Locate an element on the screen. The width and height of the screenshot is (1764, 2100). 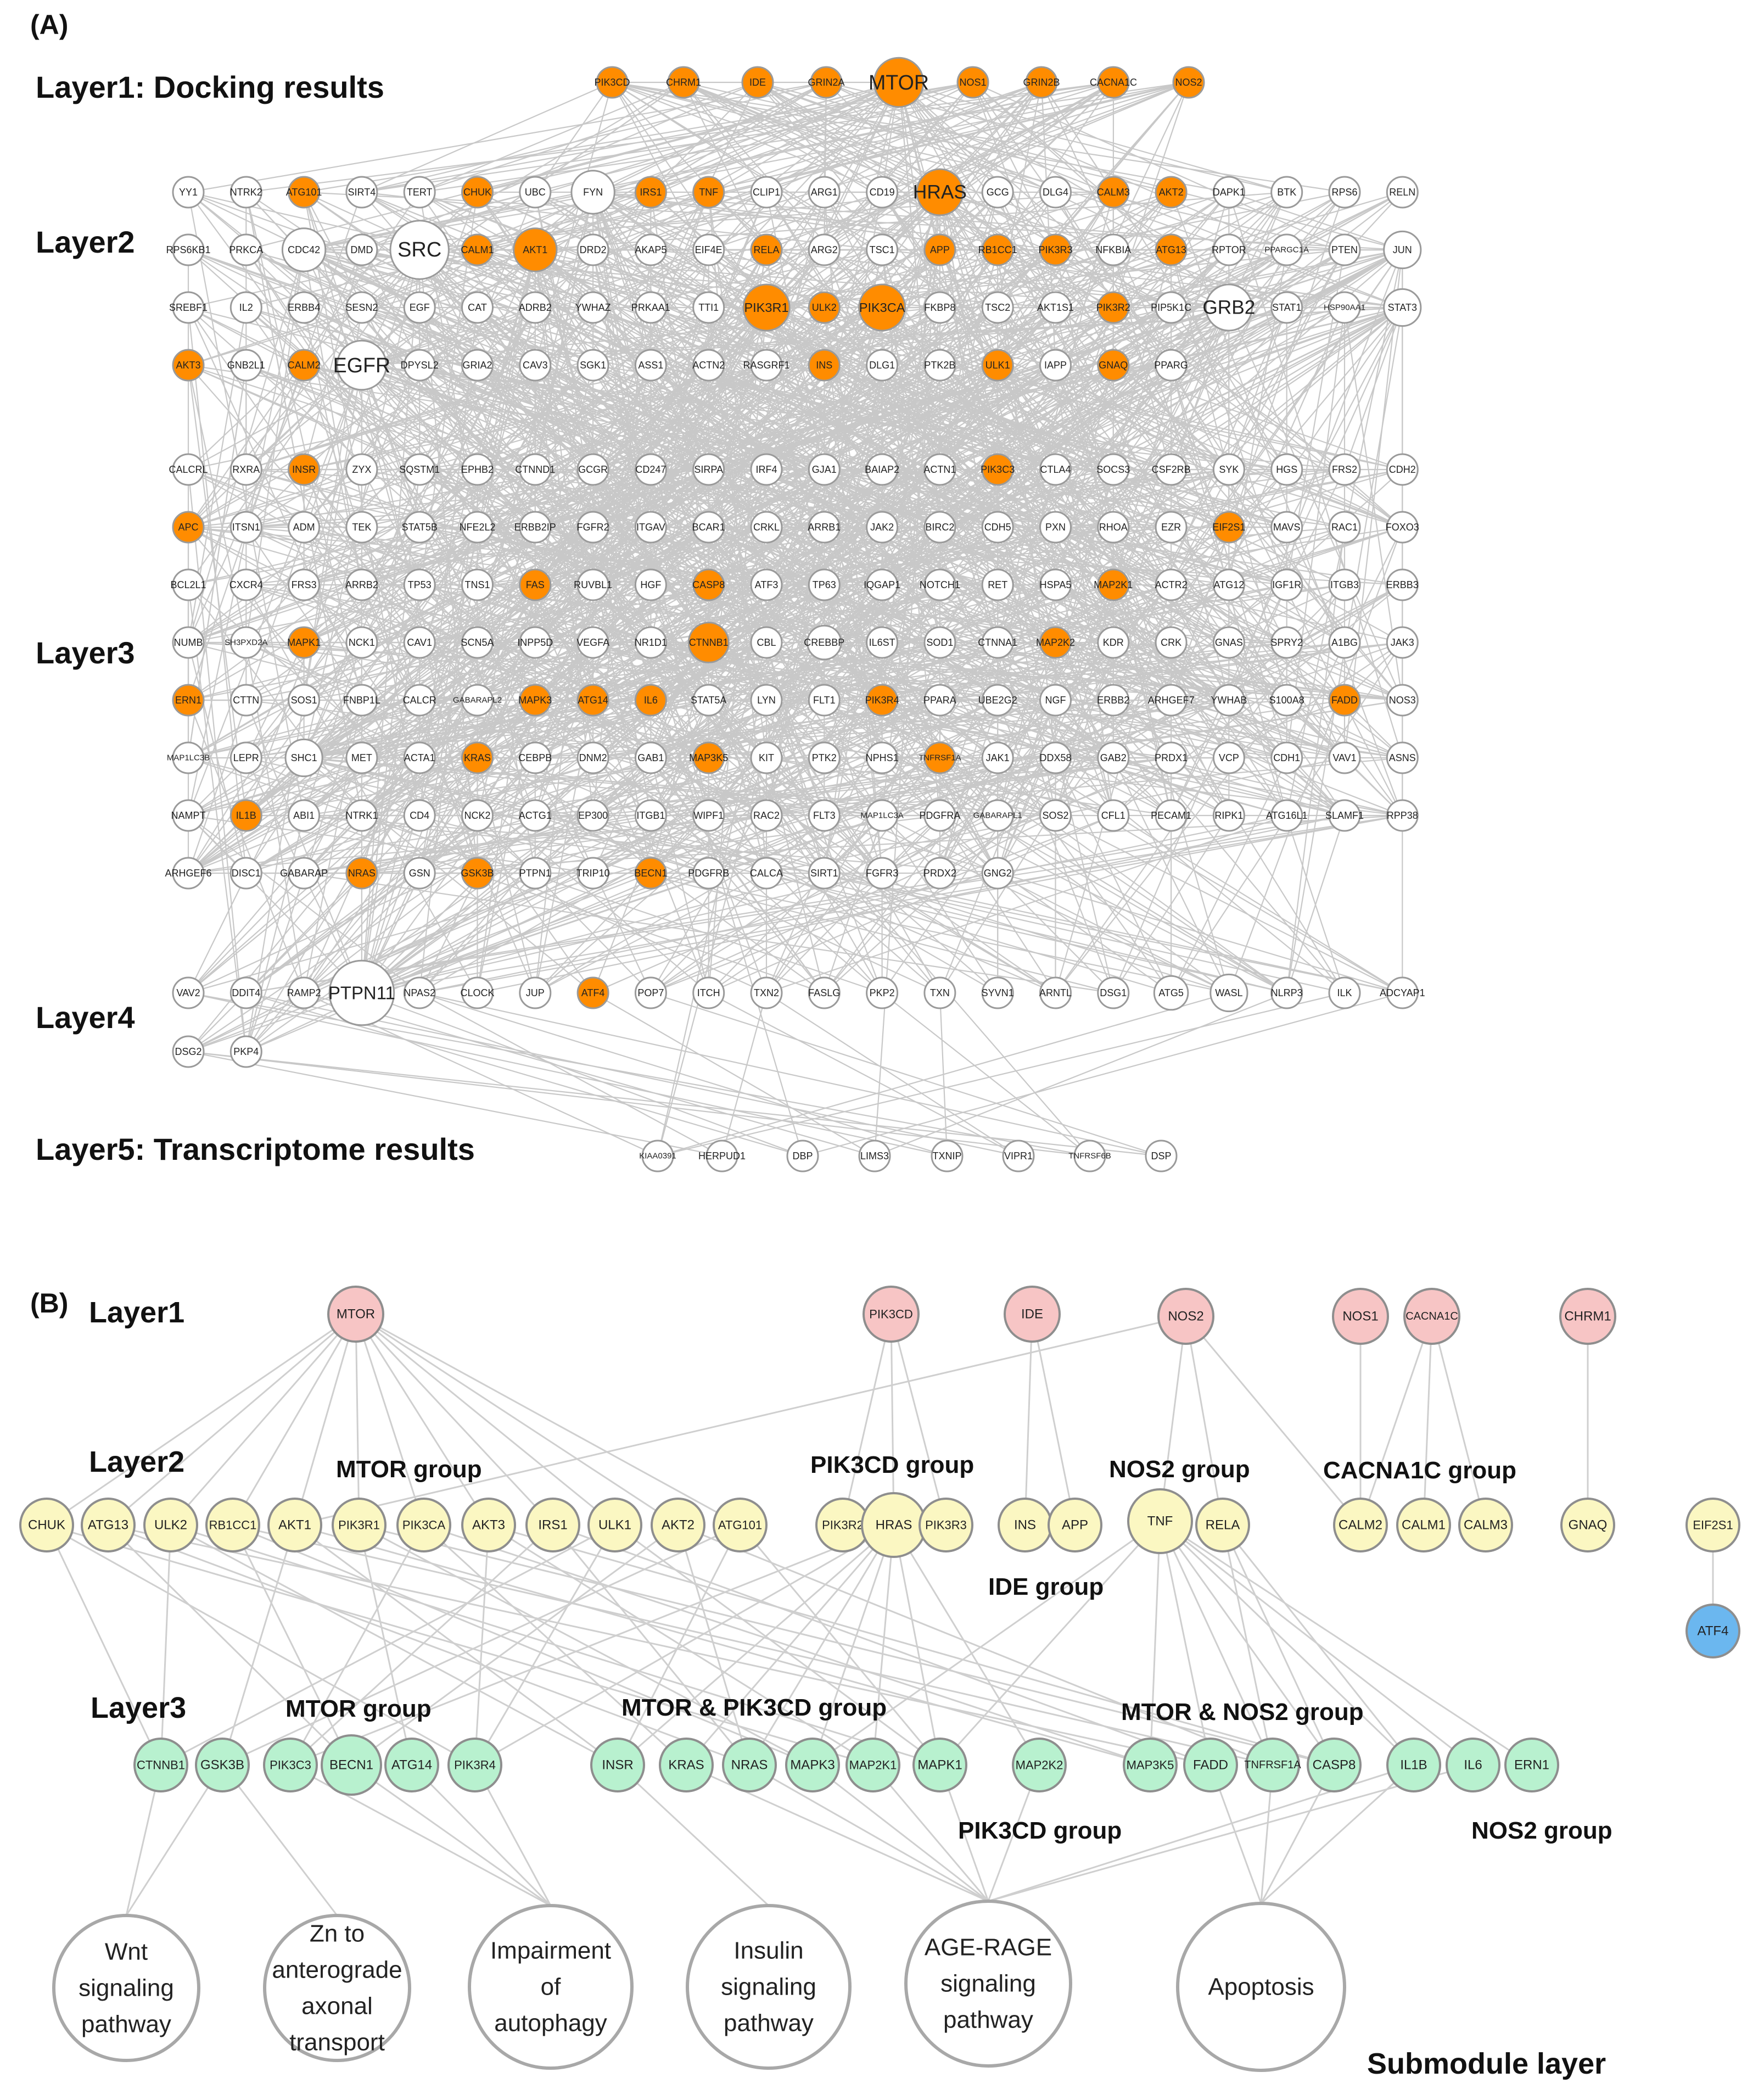
node-label: FOXO3 is located at coordinates (1403, 527).